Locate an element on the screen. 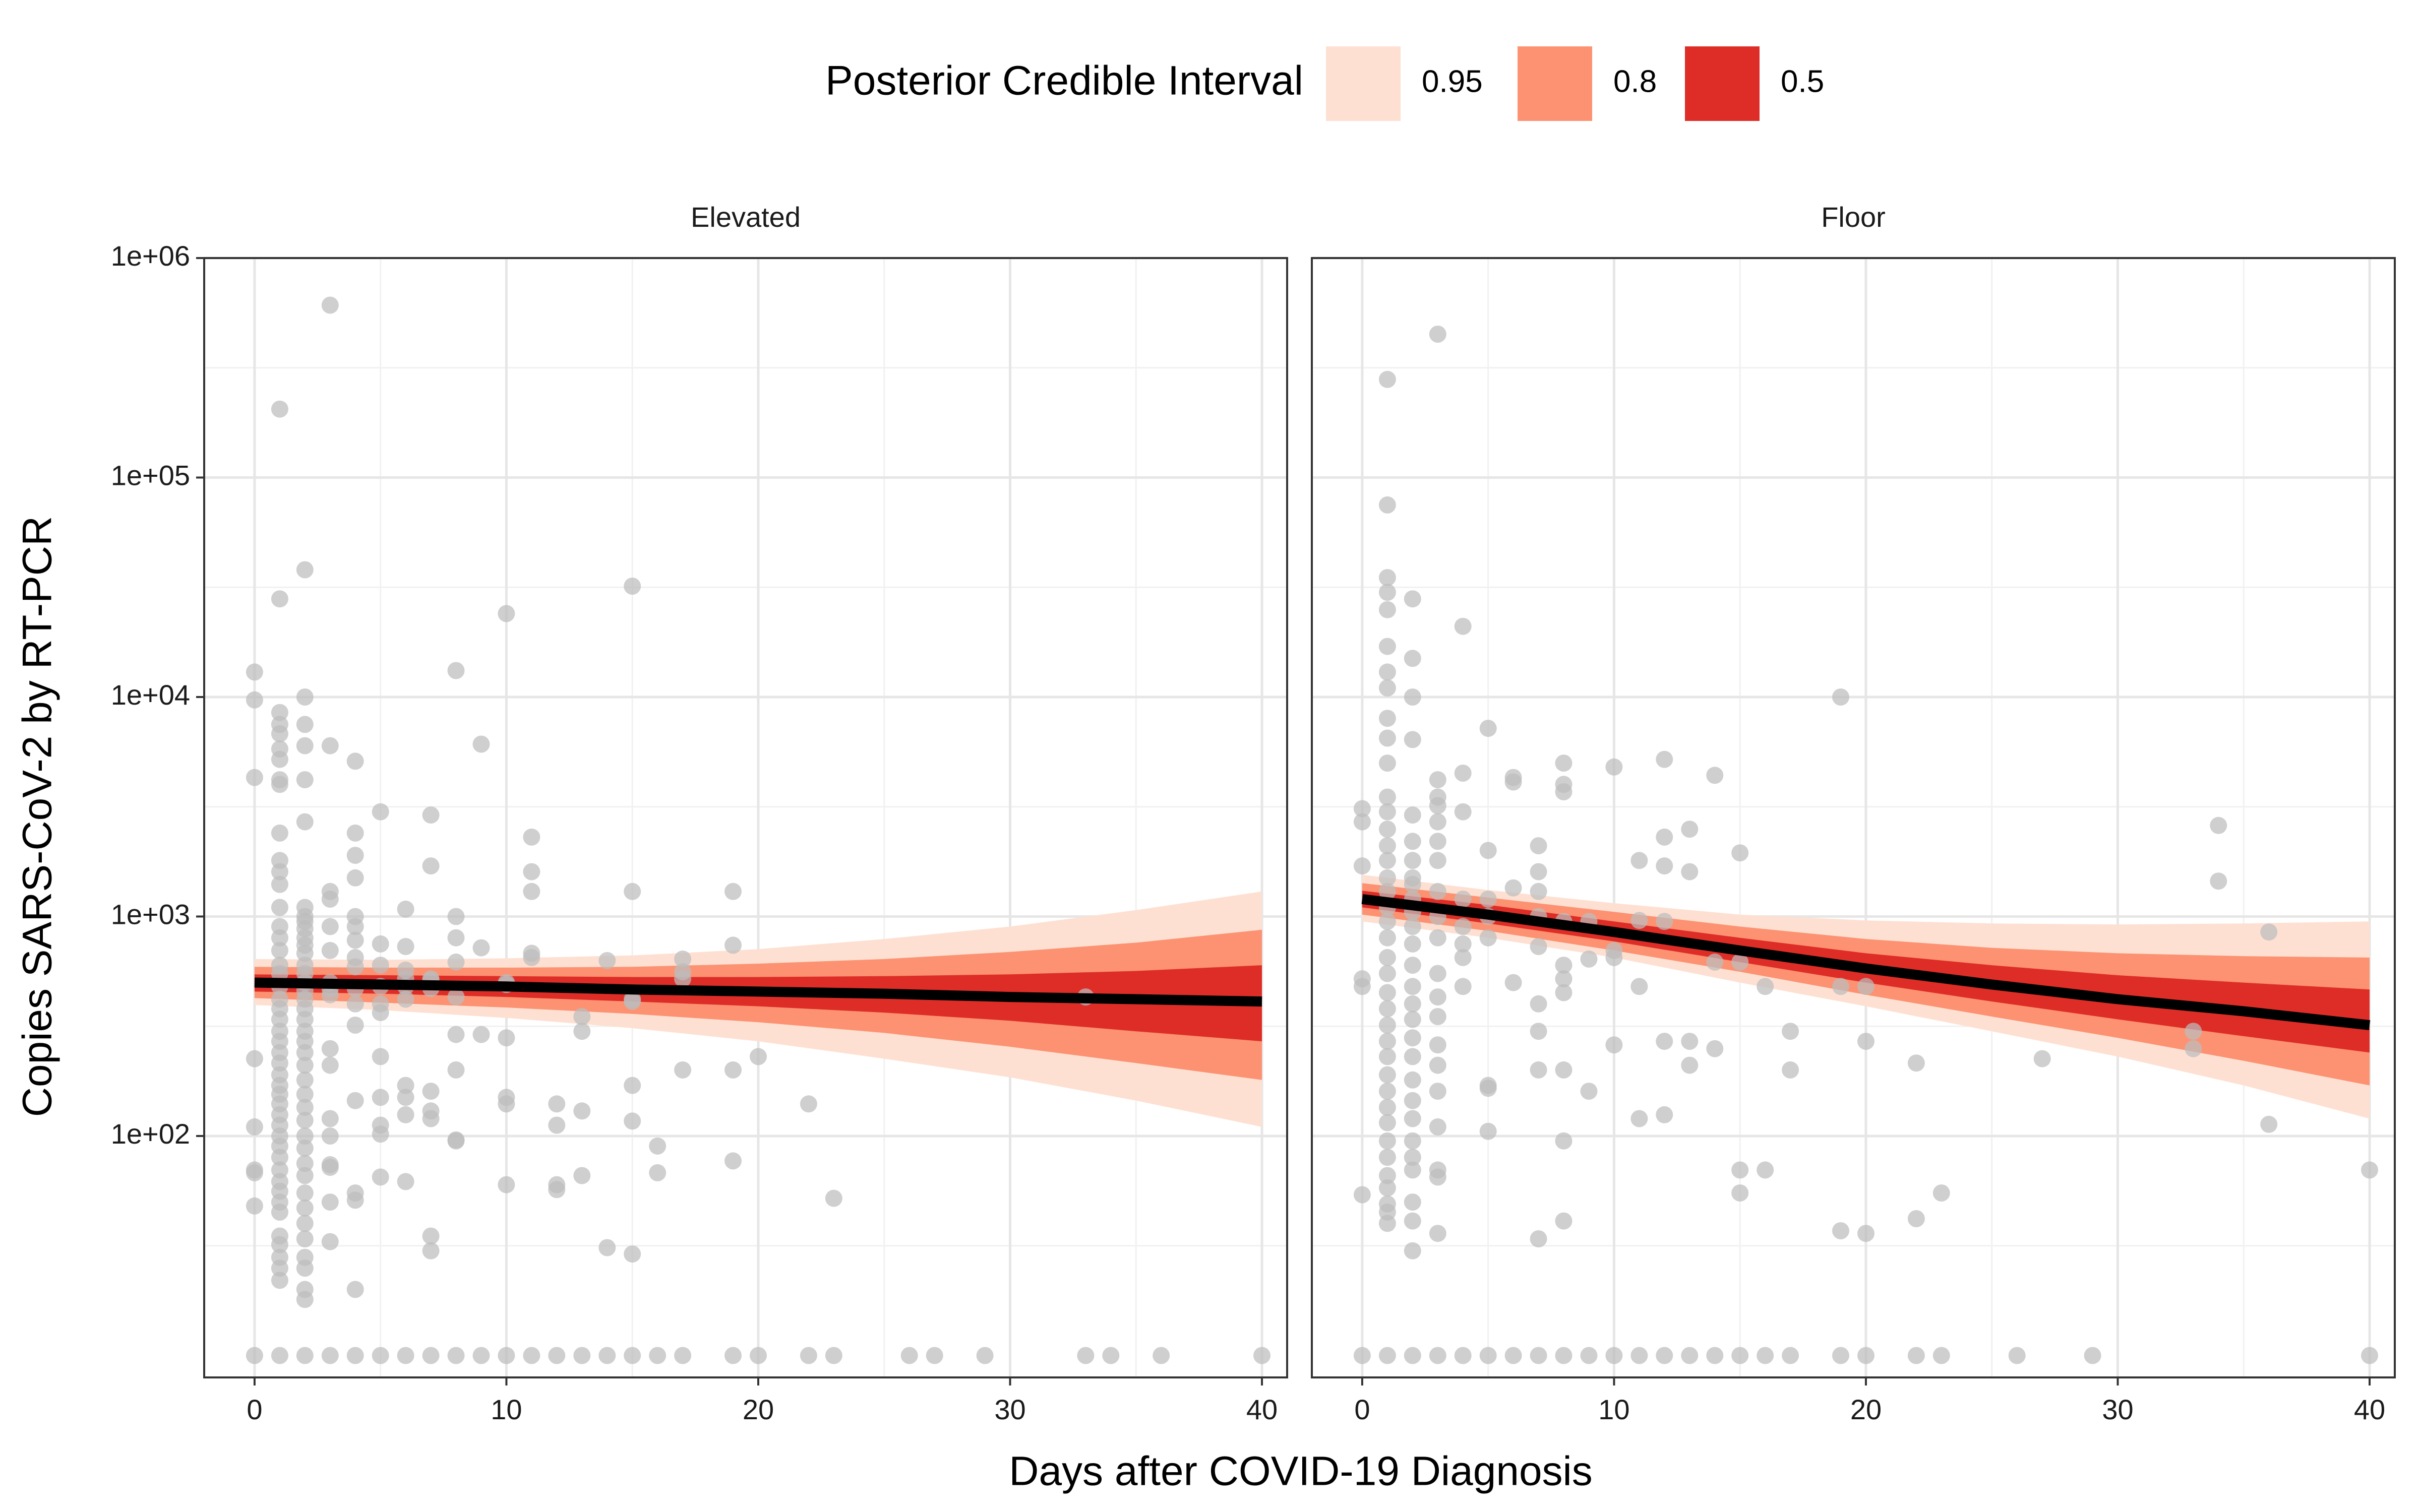  x-tick-label: 0 is located at coordinates (1362, 1409).